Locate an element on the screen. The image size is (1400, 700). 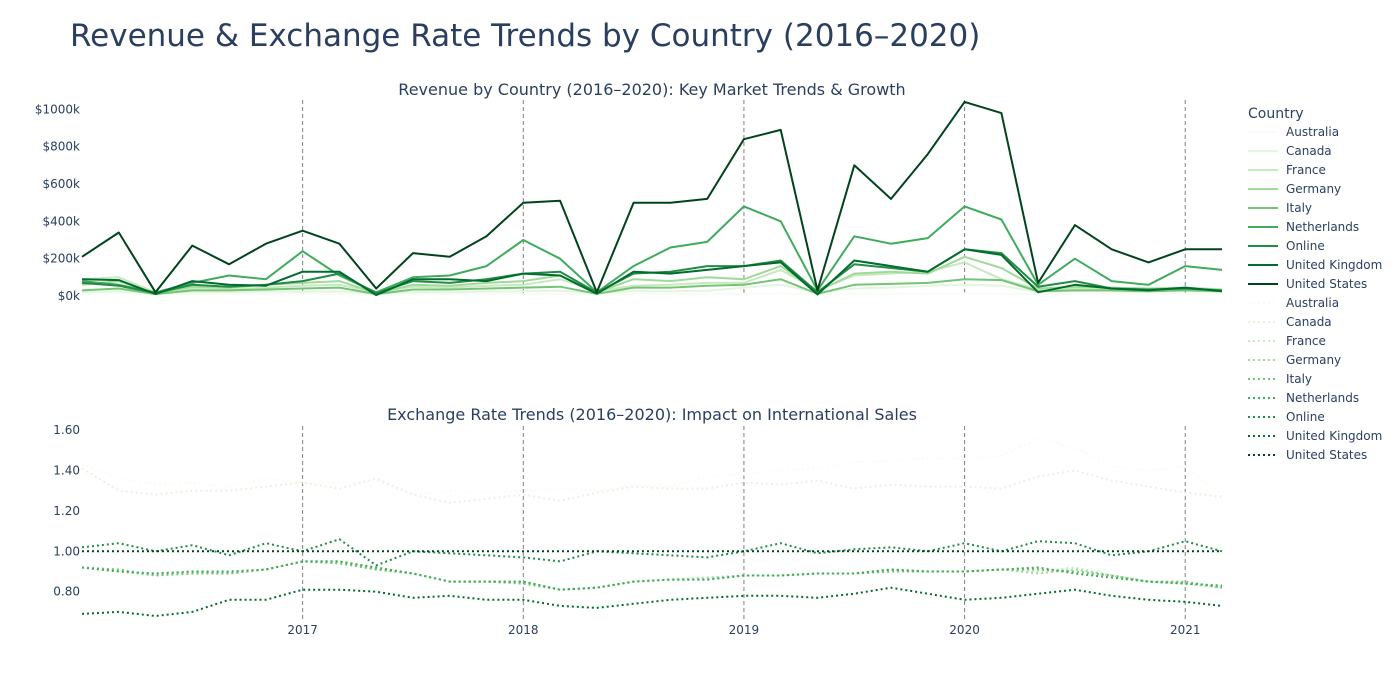
exchange-y-tick-label: 1.60 is located at coordinates (66, 430).